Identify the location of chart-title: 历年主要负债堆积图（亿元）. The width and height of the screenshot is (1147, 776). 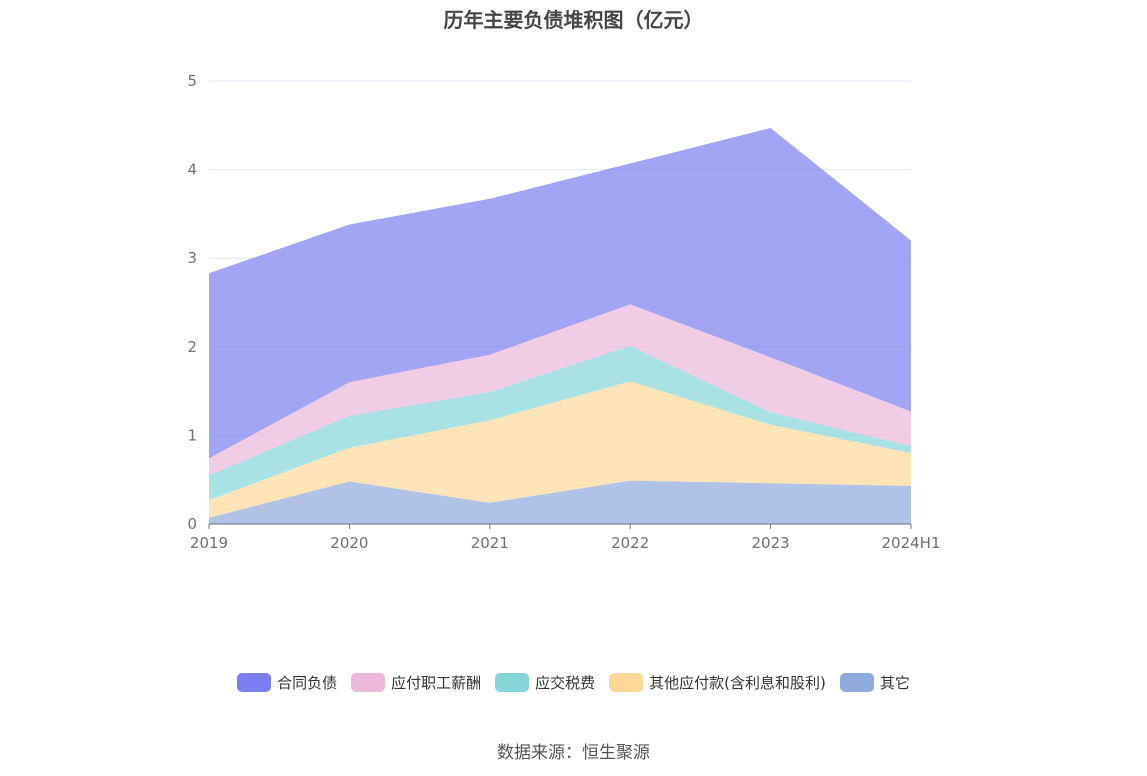
(573, 20).